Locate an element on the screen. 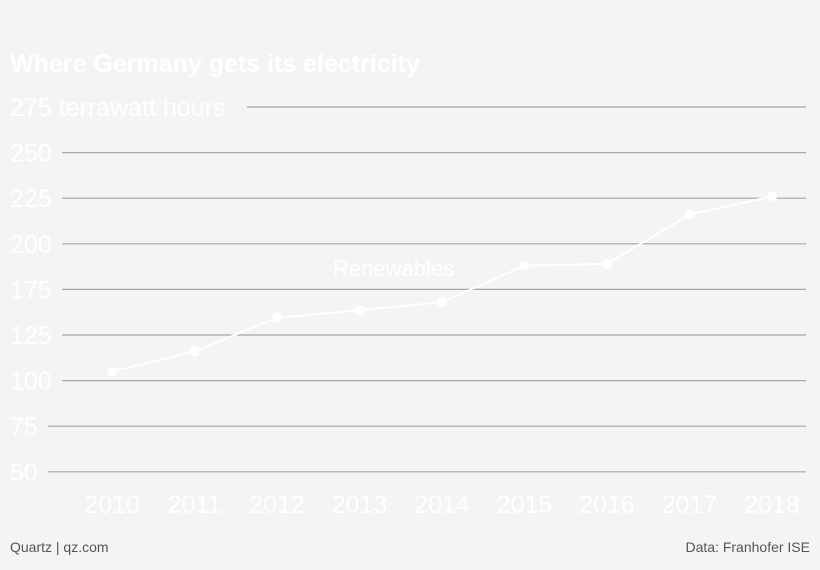 This screenshot has height=570, width=820. series-label: Renewables is located at coordinates (393, 268).